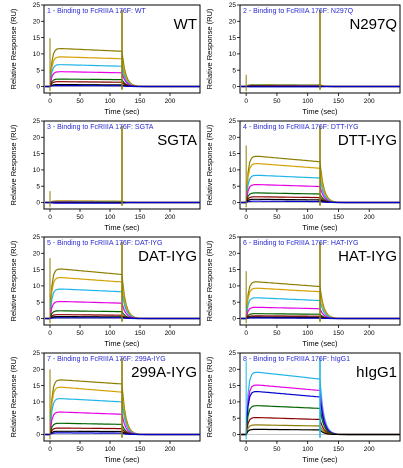 The height and width of the screenshot is (468, 403). I want to click on panel-title: 4 - Binding to FcRIIIA 176F: DTT-IYG, so click(301, 127).